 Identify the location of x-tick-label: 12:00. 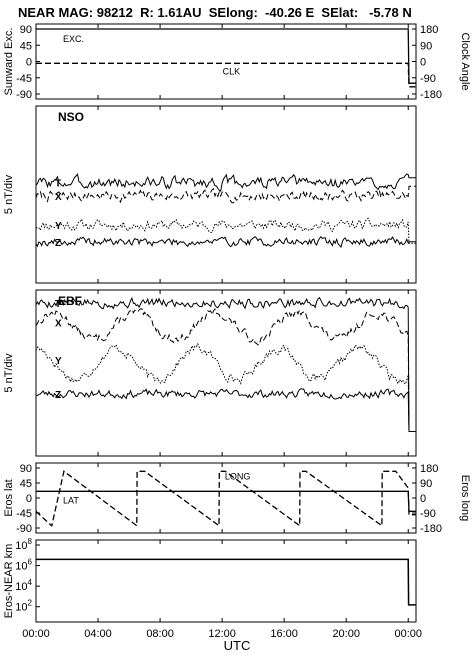
(222, 634).